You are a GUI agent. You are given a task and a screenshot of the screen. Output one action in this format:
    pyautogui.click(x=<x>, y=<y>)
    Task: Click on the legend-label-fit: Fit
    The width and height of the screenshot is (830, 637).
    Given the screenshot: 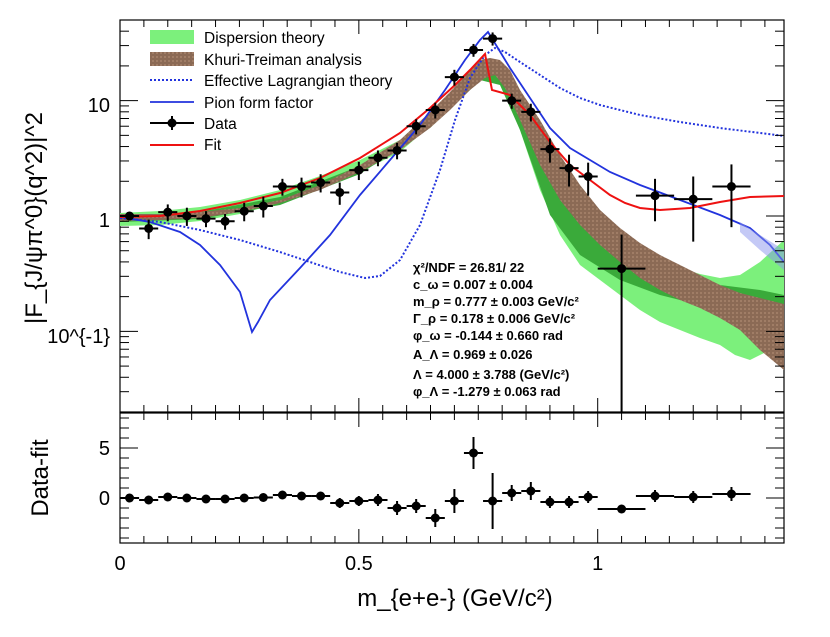 What is the action you would take?
    pyautogui.click(x=213, y=145)
    